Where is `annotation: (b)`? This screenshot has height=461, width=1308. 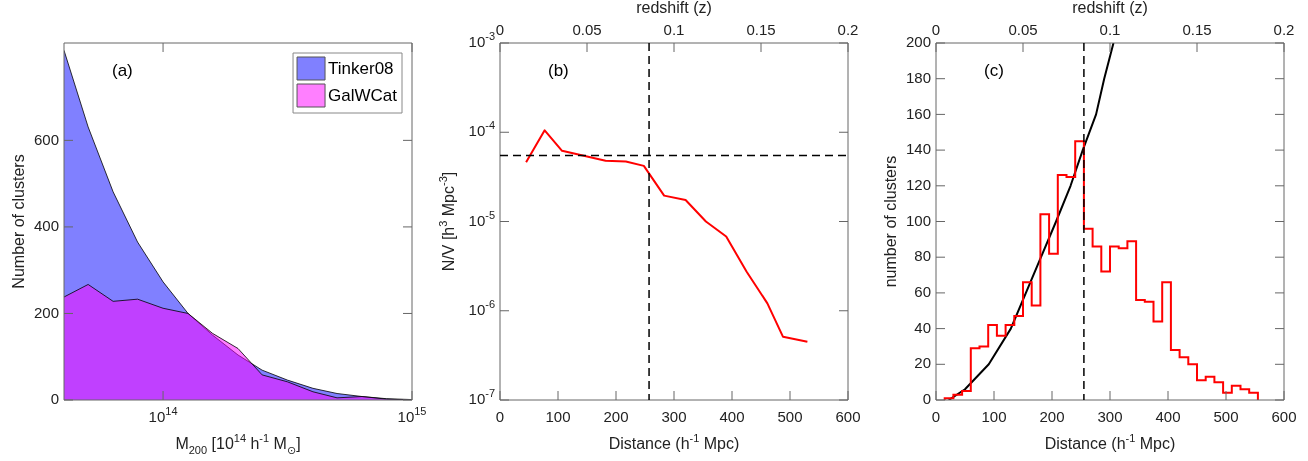 annotation: (b) is located at coordinates (558, 70).